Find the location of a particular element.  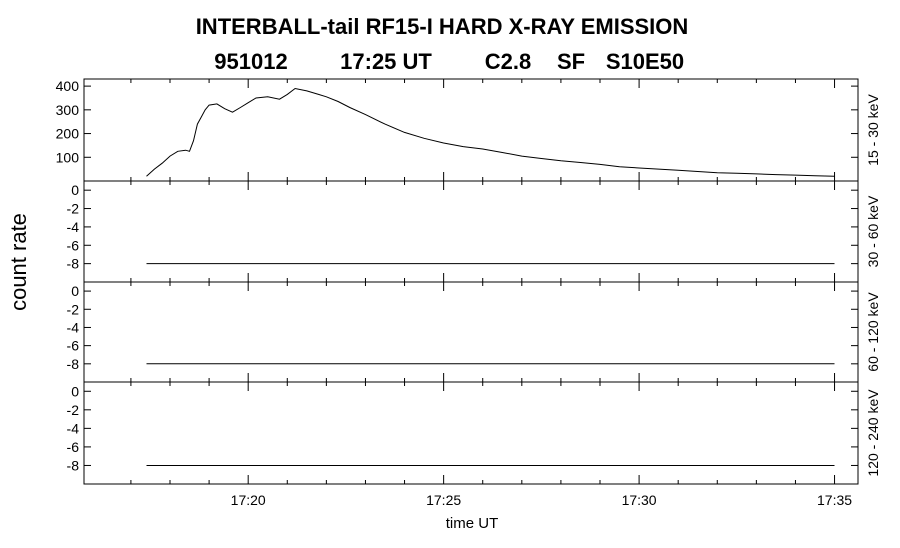

x-tick-label: 17:30 is located at coordinates (639, 500).